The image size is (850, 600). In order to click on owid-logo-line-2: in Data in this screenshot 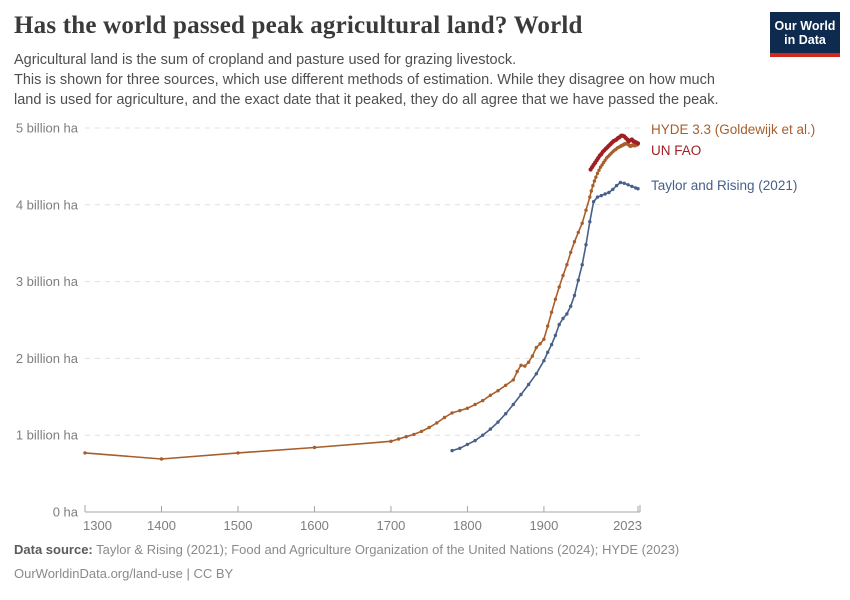, I will do `click(805, 39)`.